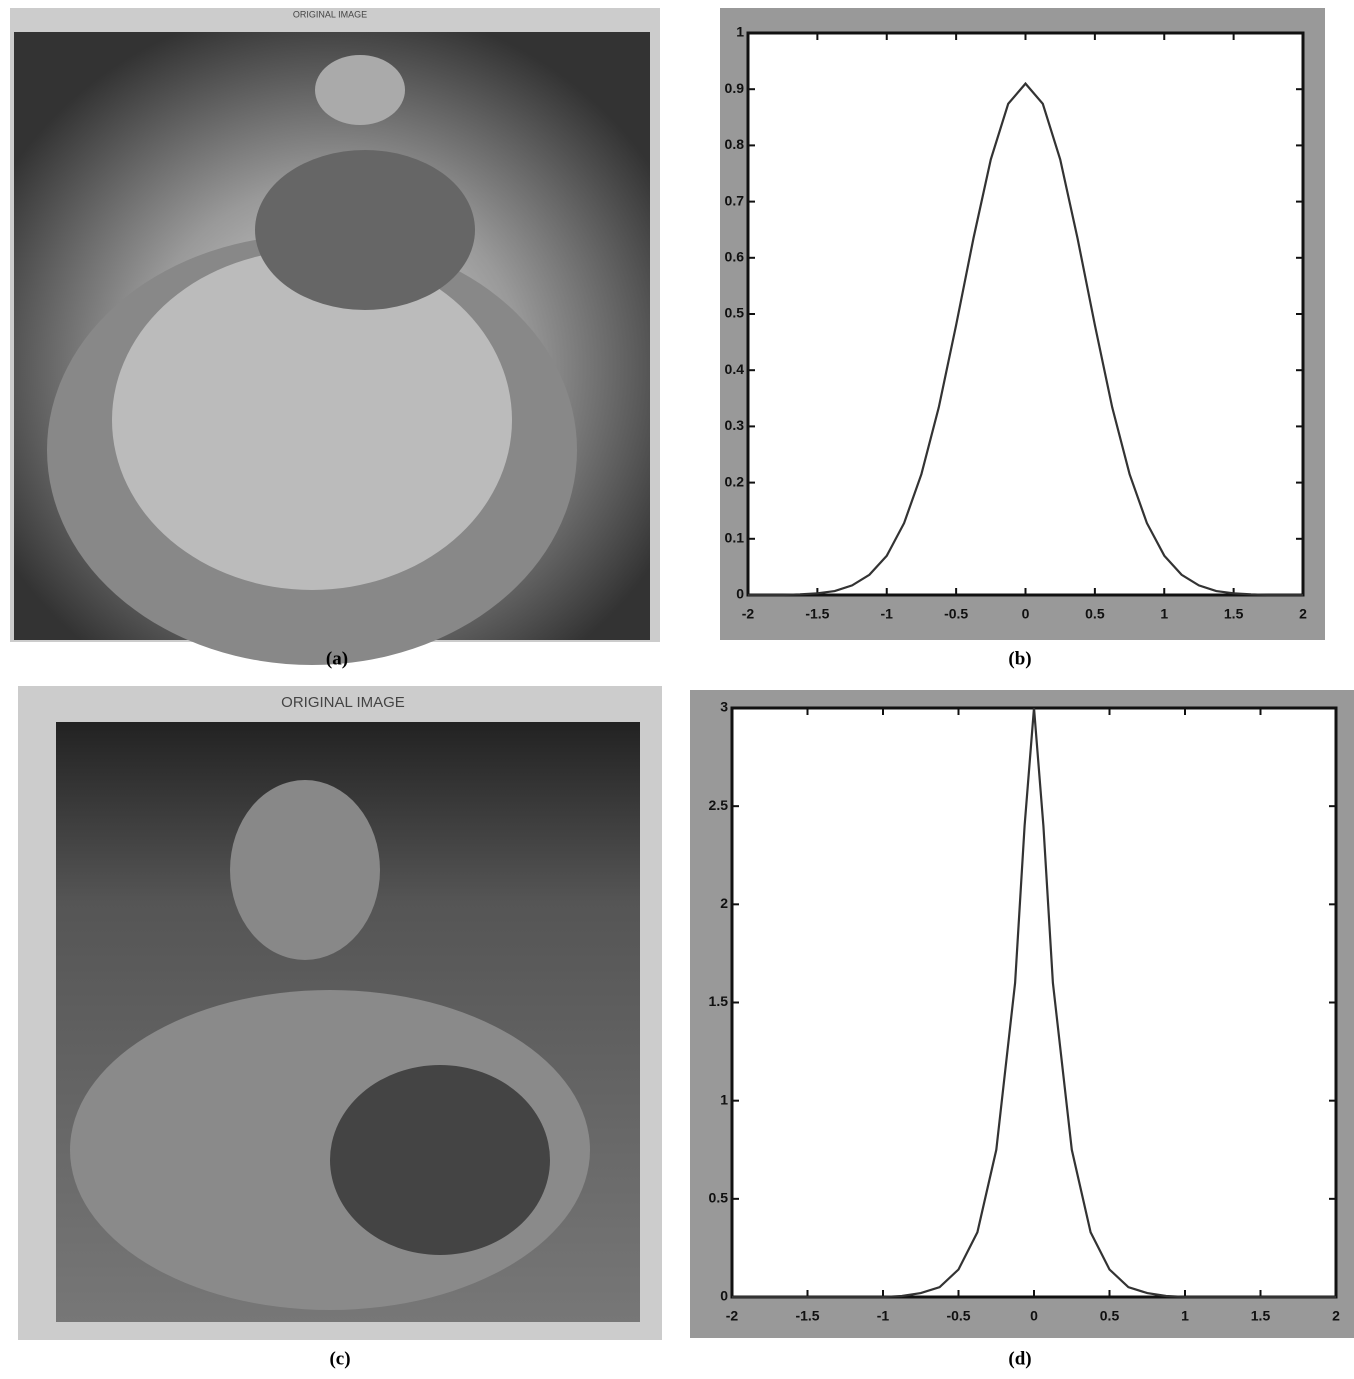 The height and width of the screenshot is (1379, 1354). Describe the element at coordinates (735, 481) in the screenshot. I see `y-tick-label: 0.2` at that location.